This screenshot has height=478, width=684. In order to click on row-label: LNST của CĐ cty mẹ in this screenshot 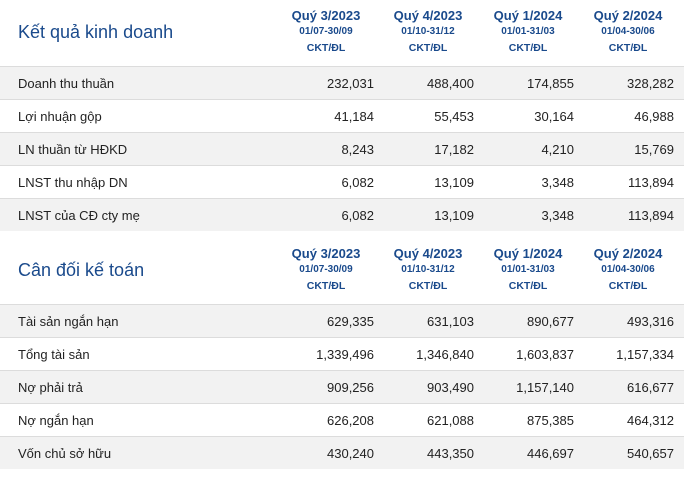, I will do `click(79, 215)`.